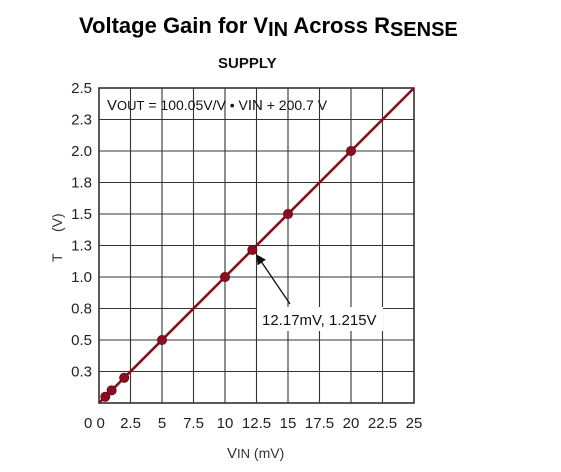 Image resolution: width=561 pixels, height=472 pixels. What do you see at coordinates (256, 423) in the screenshot?
I see `x-tick-label: 12.5` at bounding box center [256, 423].